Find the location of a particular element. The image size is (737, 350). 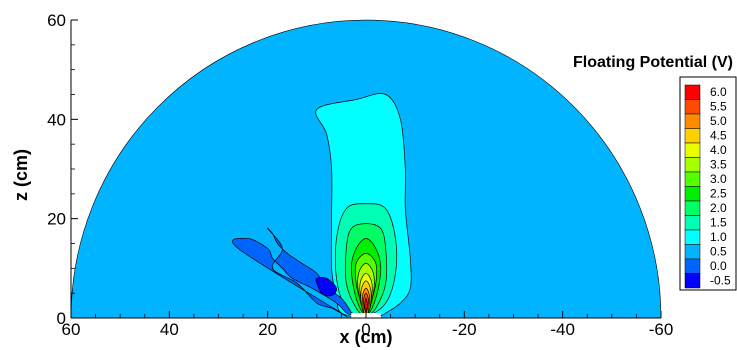

x-tick-label: -40 is located at coordinates (562, 329).